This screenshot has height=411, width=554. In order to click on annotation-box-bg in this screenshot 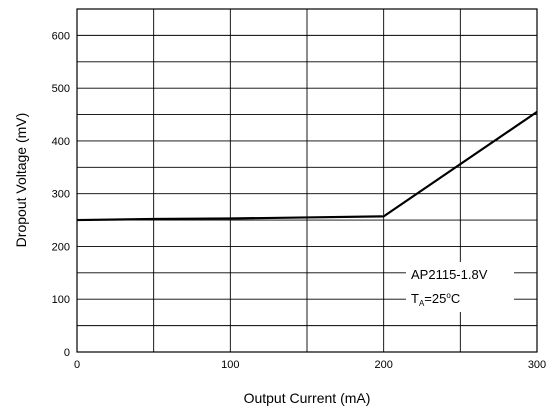, I will do `click(460, 287)`.